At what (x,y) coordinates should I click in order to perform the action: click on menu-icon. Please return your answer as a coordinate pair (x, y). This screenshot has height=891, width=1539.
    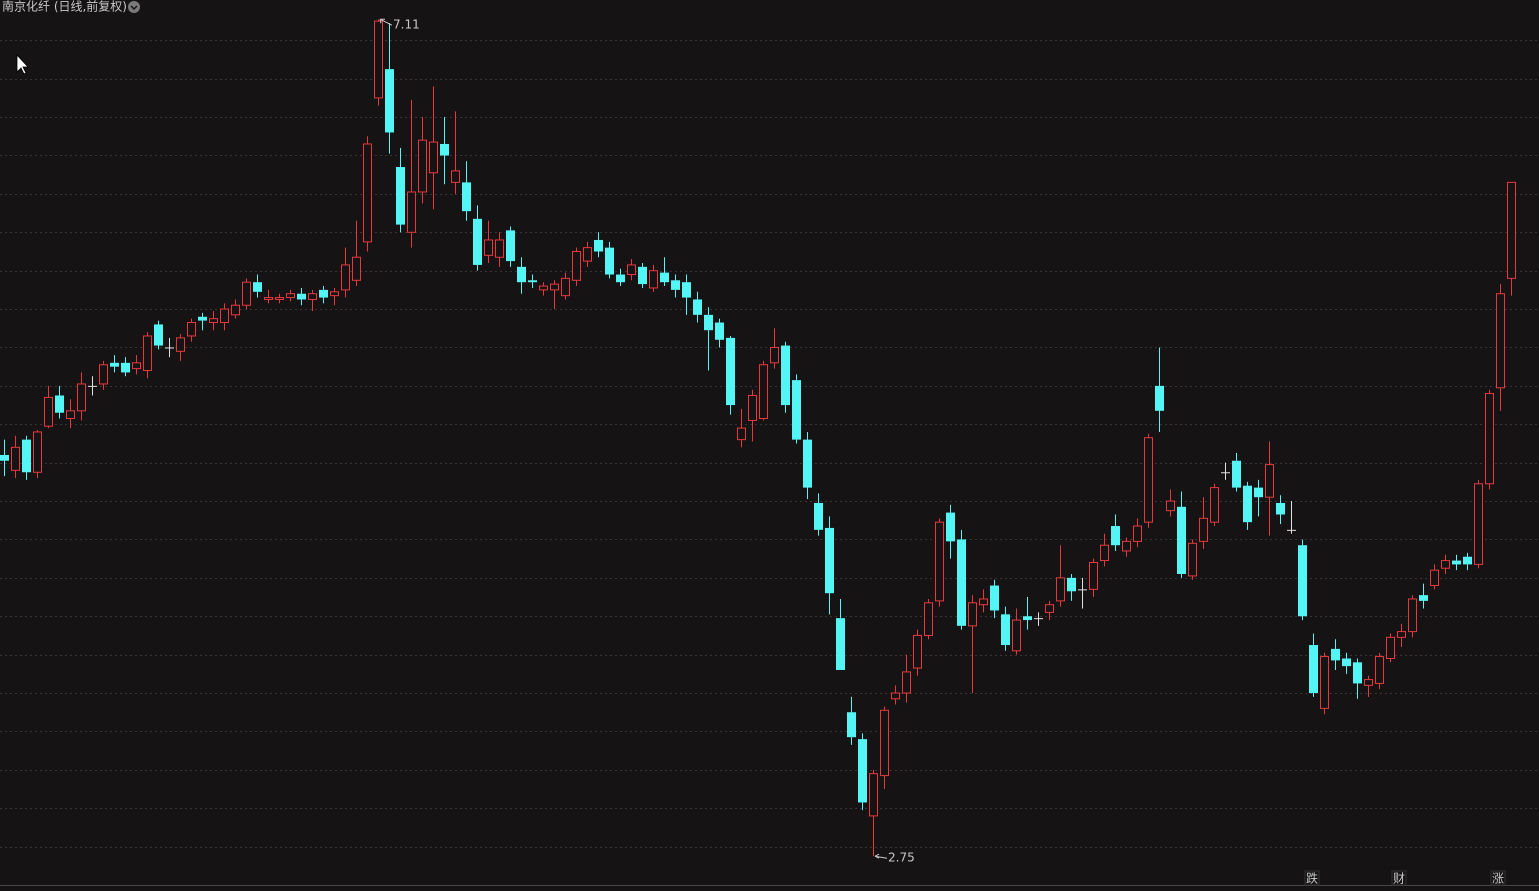
    Looking at the image, I should click on (134, 7).